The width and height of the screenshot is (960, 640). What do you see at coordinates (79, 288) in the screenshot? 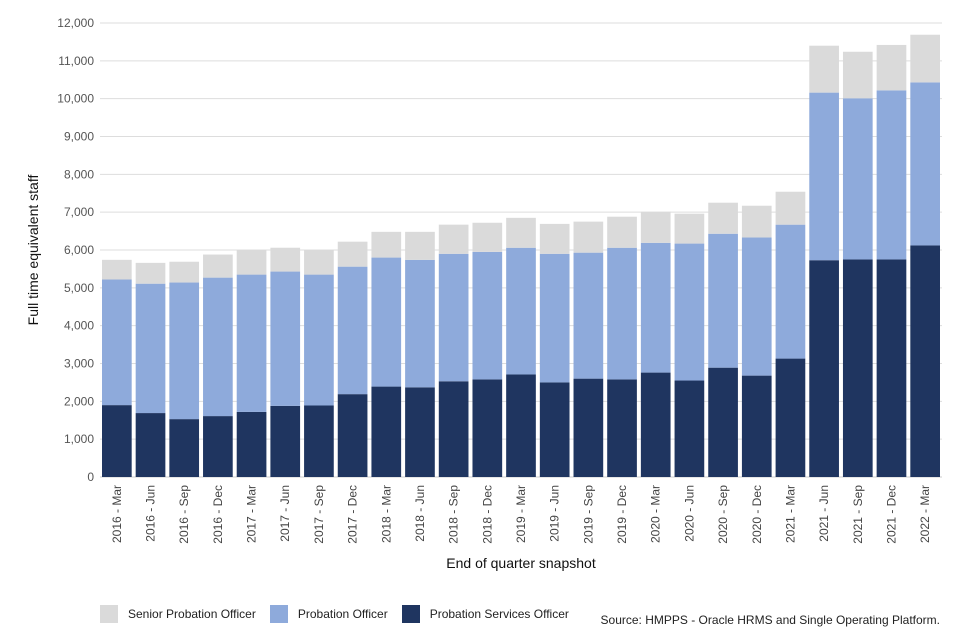
I see `y-tick-label: 5,000` at bounding box center [79, 288].